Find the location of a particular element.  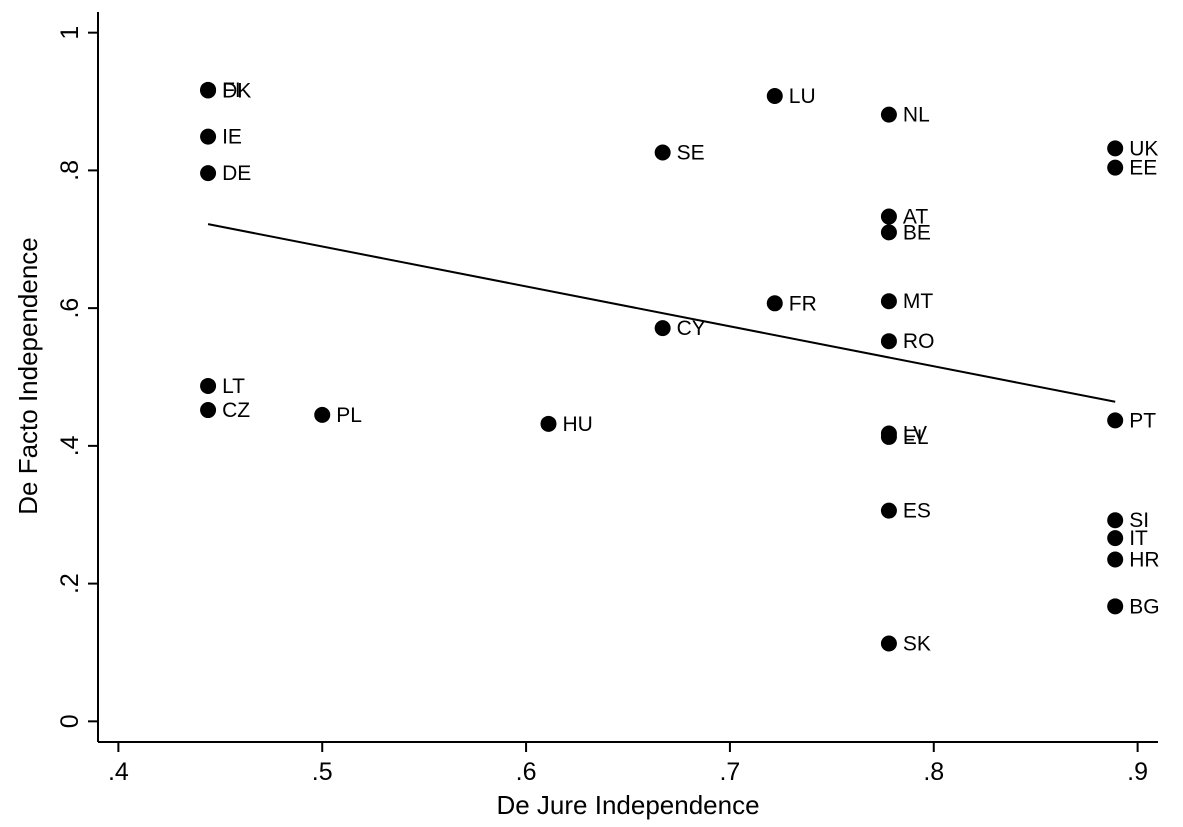

data-point-label: HU is located at coordinates (578, 424).